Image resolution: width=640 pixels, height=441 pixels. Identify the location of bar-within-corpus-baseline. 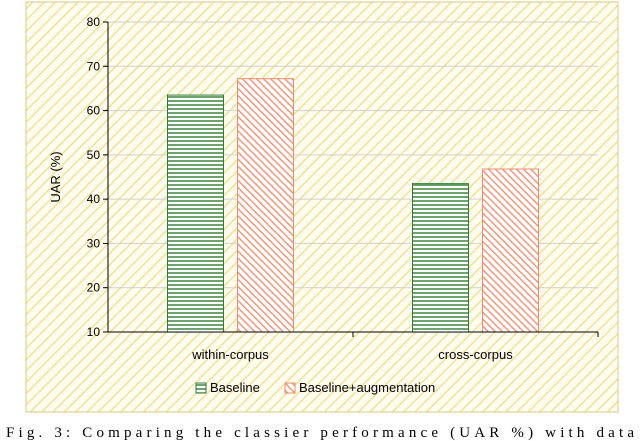
(195, 213).